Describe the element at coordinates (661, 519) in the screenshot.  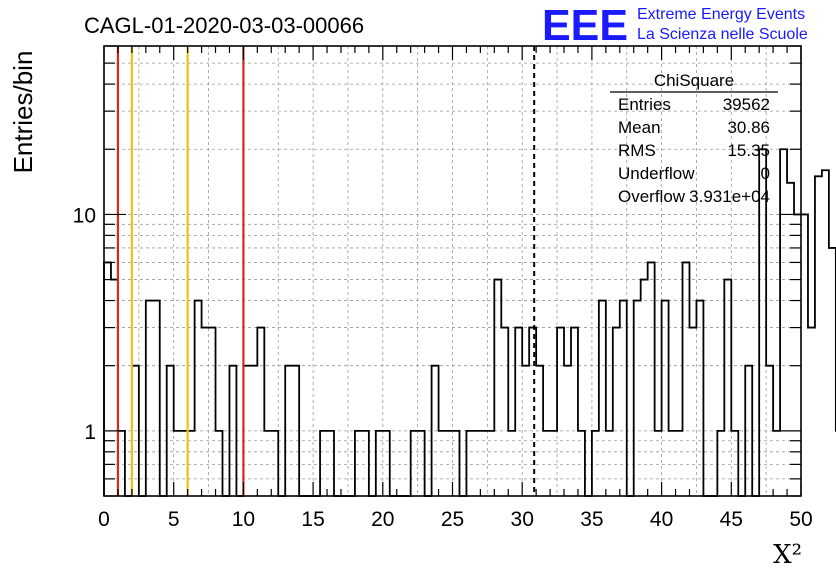
I see `x-tick-label: 40` at that location.